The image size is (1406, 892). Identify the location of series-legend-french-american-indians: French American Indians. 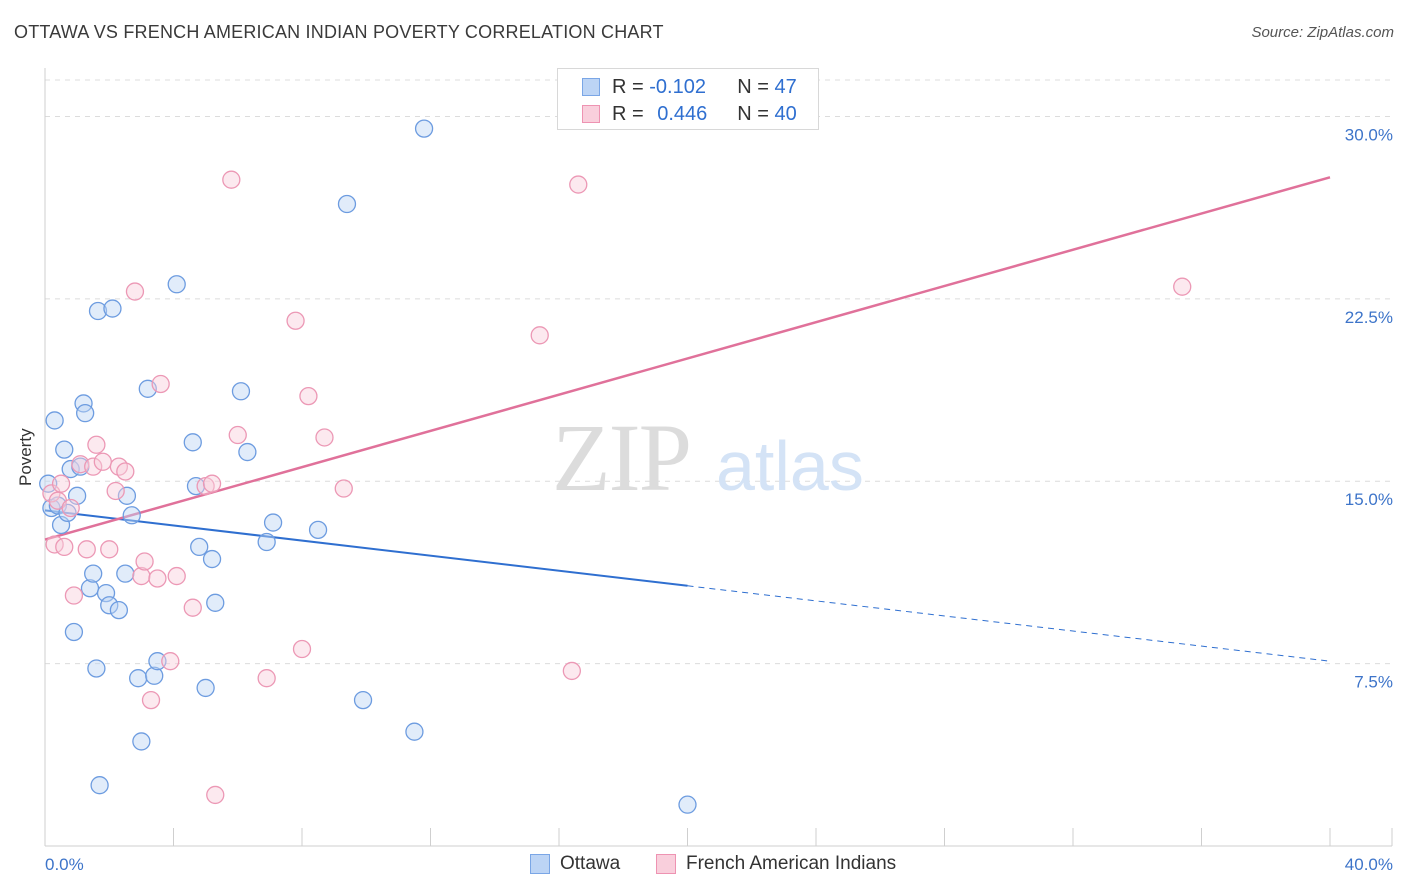
(776, 864).